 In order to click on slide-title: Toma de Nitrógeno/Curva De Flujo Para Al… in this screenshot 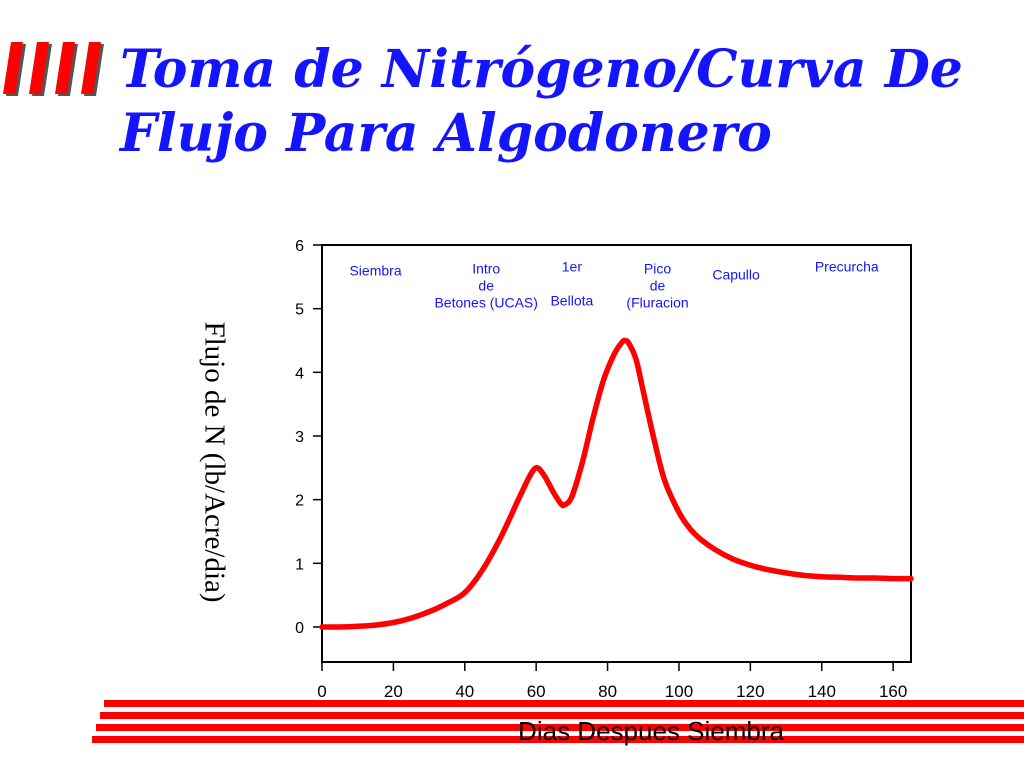, I will do `click(560, 102)`.